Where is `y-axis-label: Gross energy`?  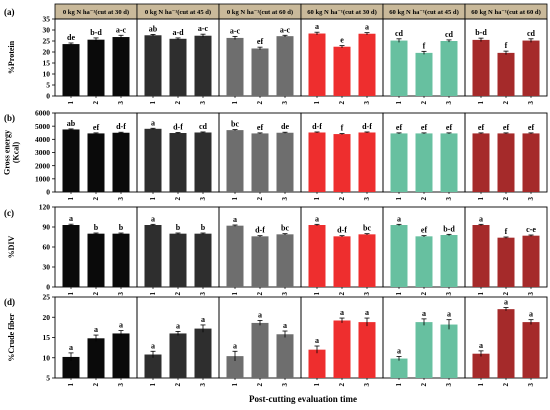
y-axis-label: Gross energy is located at coordinates (7, 152).